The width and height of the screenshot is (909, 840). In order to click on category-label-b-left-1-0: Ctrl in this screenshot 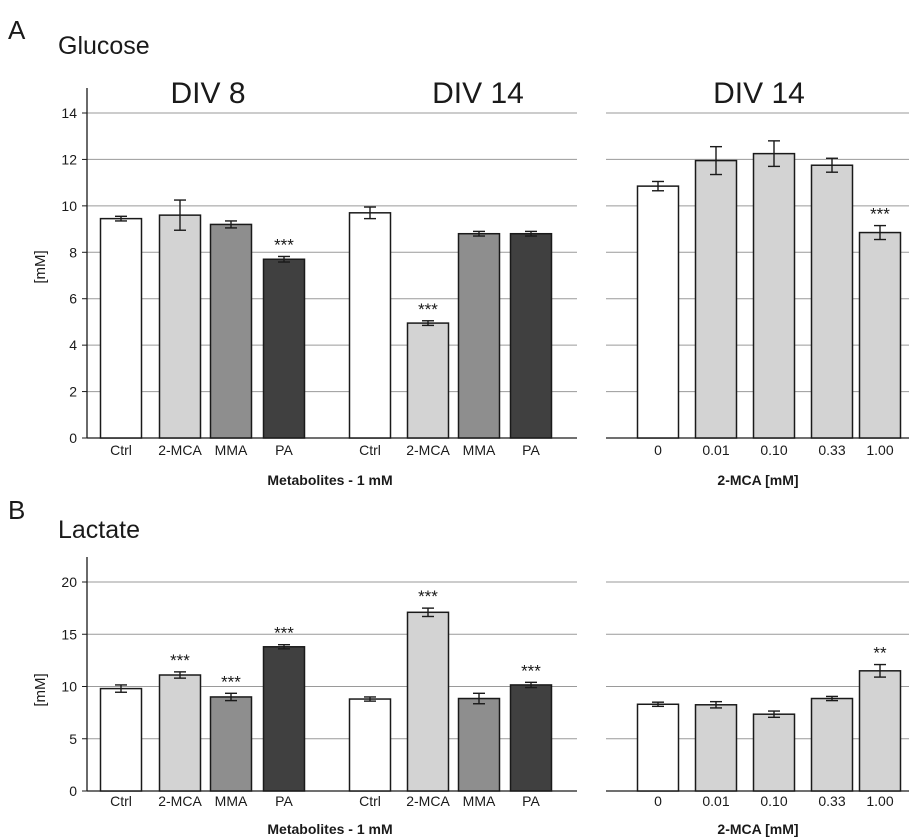, I will do `click(370, 801)`.